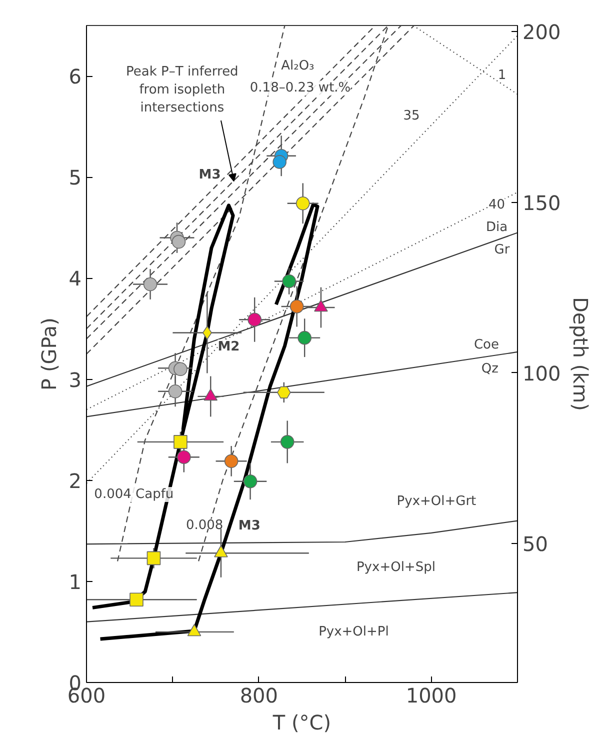 The image size is (595, 742). Describe the element at coordinates (541, 202) in the screenshot. I see `y2-tick-label: 150` at that location.